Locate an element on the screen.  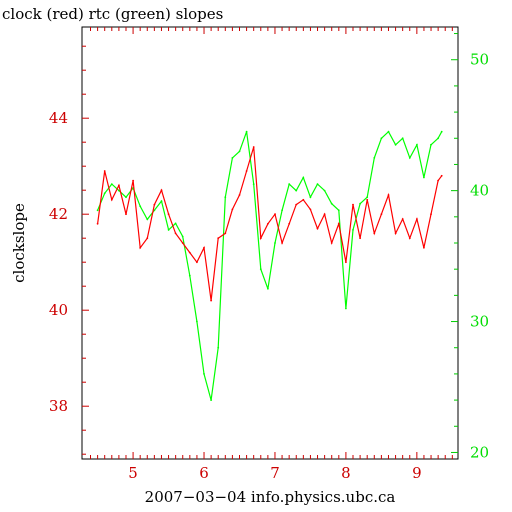
y-axis-right: 20 30 40 50 is located at coordinates (470, 247).